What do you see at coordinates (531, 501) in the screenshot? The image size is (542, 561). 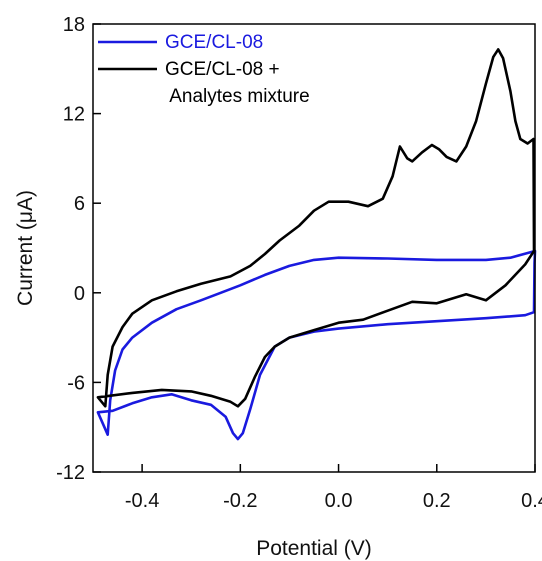 I see `x-tick-label: 0.4` at bounding box center [531, 501].